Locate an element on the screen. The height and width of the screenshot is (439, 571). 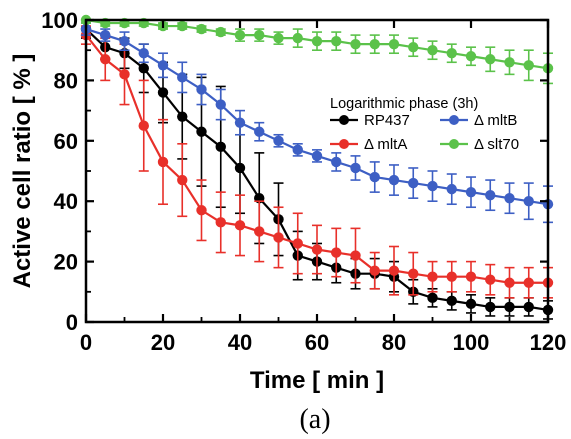
legend-item: Δ slt70 is located at coordinates (479, 144).